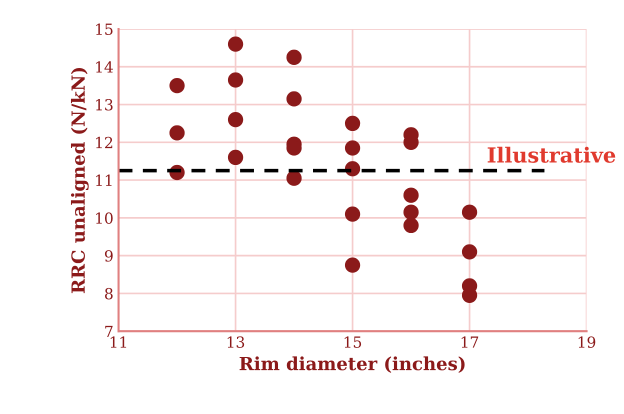 This screenshot has width=624, height=414. I want to click on x-tick-label: 19, so click(587, 342).